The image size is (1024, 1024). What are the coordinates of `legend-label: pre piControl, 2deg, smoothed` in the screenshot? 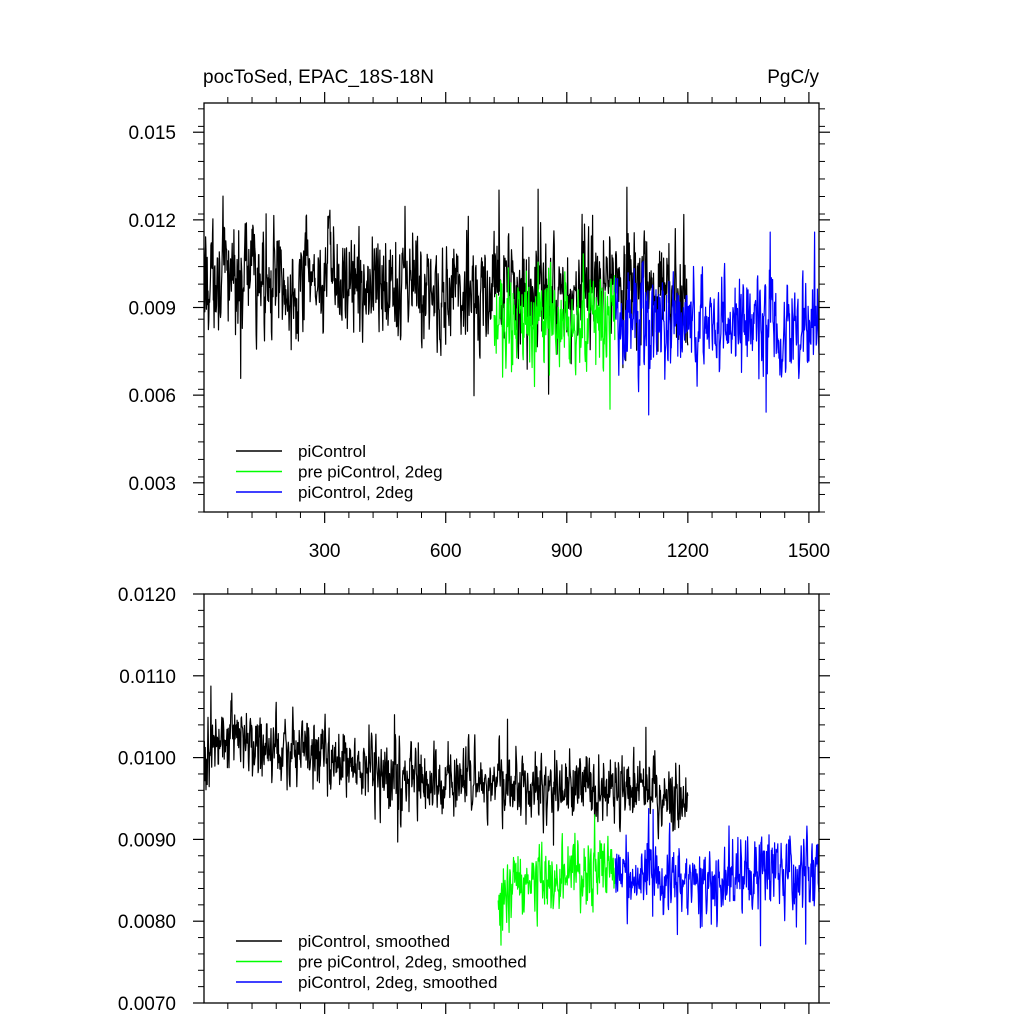 It's located at (412, 962).